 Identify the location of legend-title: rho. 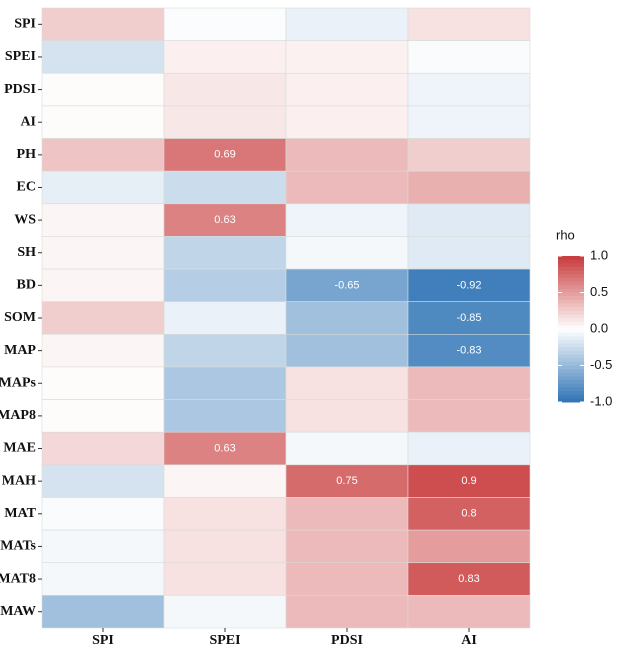
(565, 234).